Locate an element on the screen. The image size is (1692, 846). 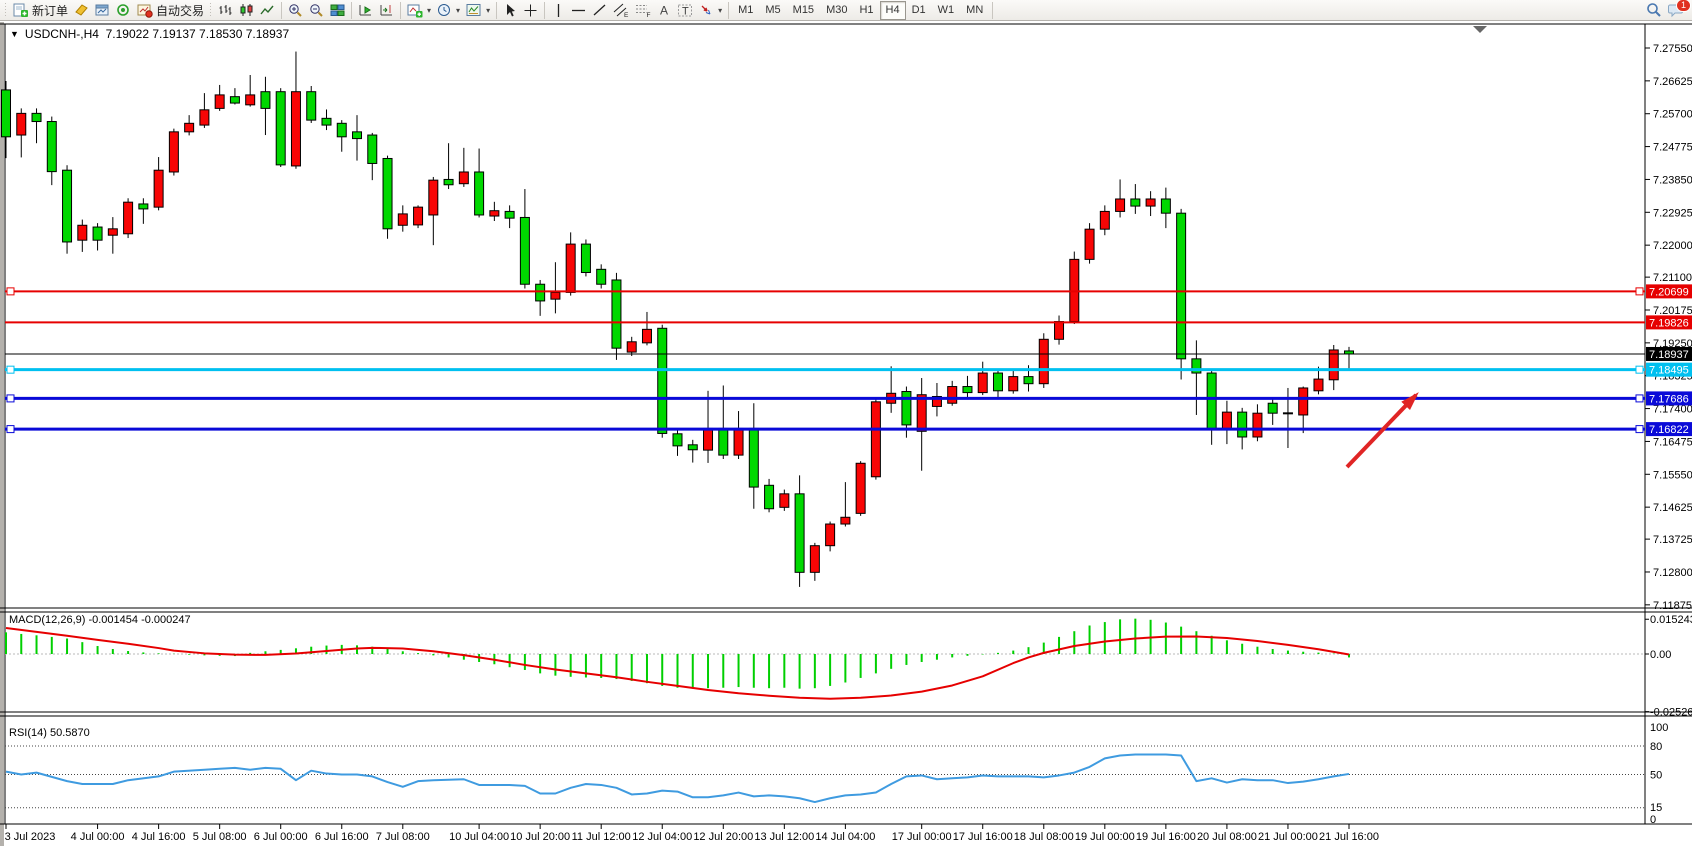
macd-panel is located at coordinates (825, 659).